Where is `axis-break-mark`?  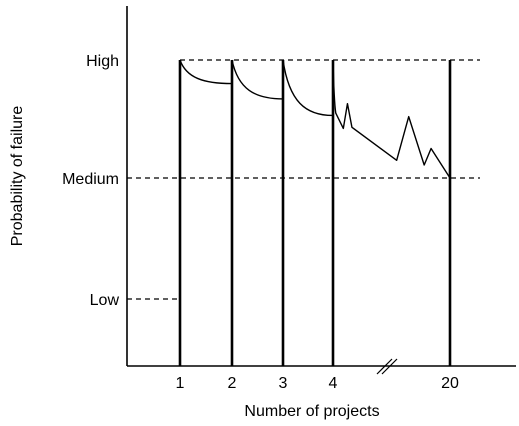 axis-break-mark is located at coordinates (387, 366).